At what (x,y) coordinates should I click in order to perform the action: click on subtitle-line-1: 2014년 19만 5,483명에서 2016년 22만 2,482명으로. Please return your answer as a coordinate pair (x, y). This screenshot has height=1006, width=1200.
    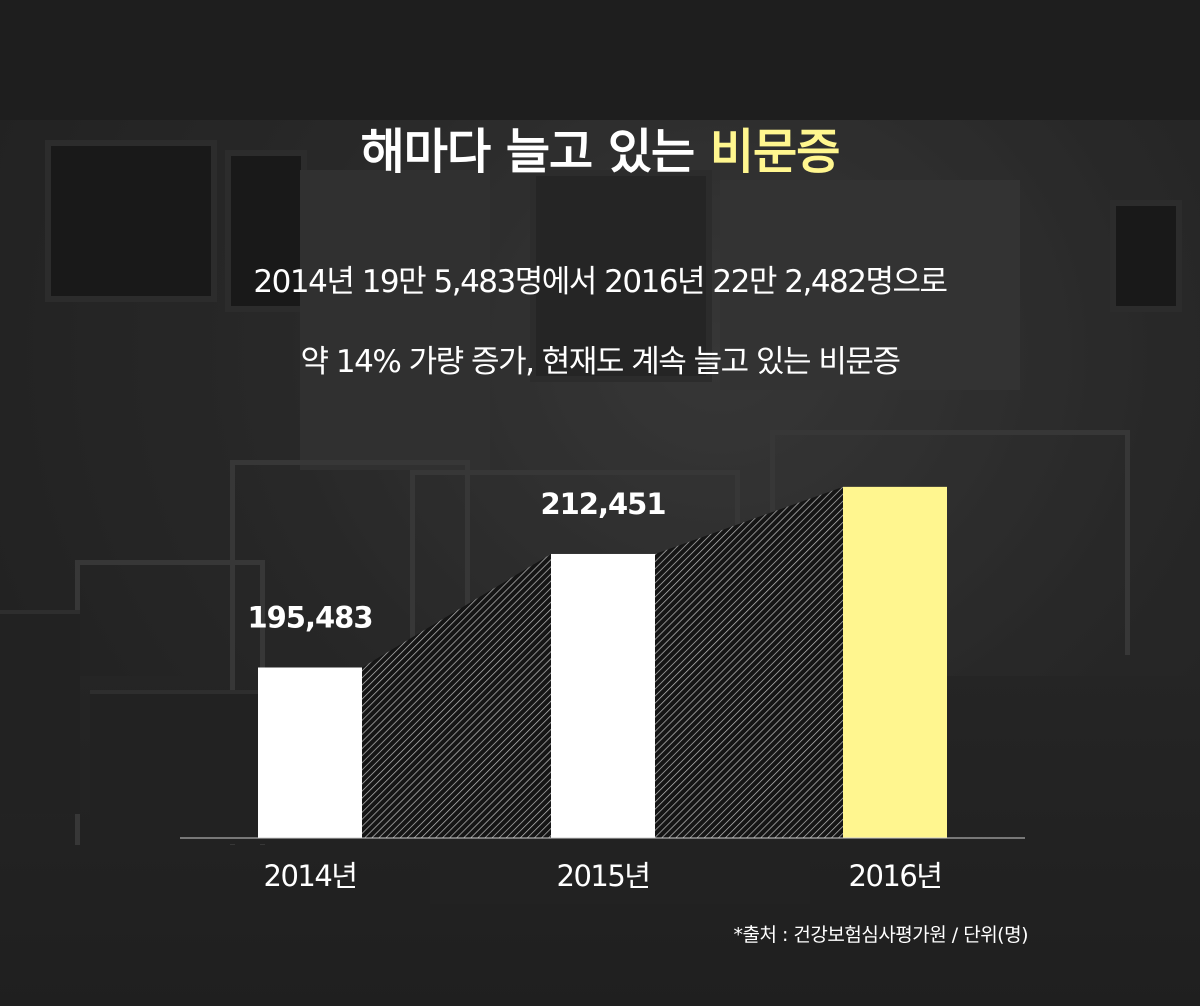
    Looking at the image, I should click on (600, 282).